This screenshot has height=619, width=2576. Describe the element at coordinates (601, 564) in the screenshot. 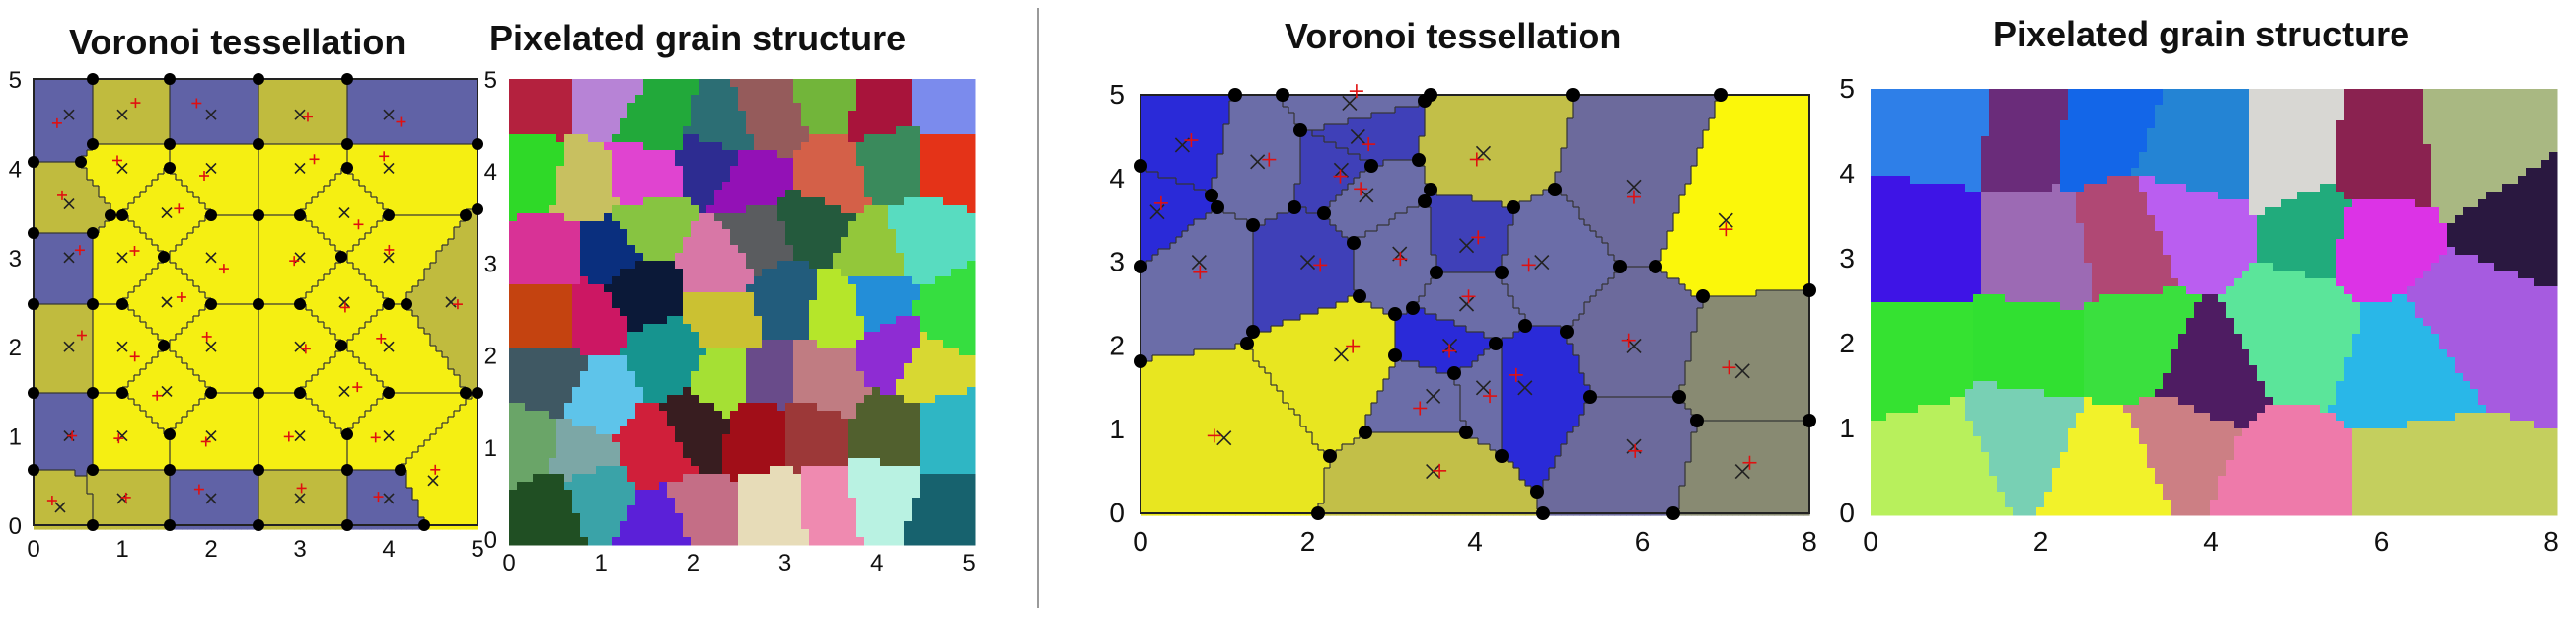

I see `left-pixelated-xtick-label: 1` at that location.